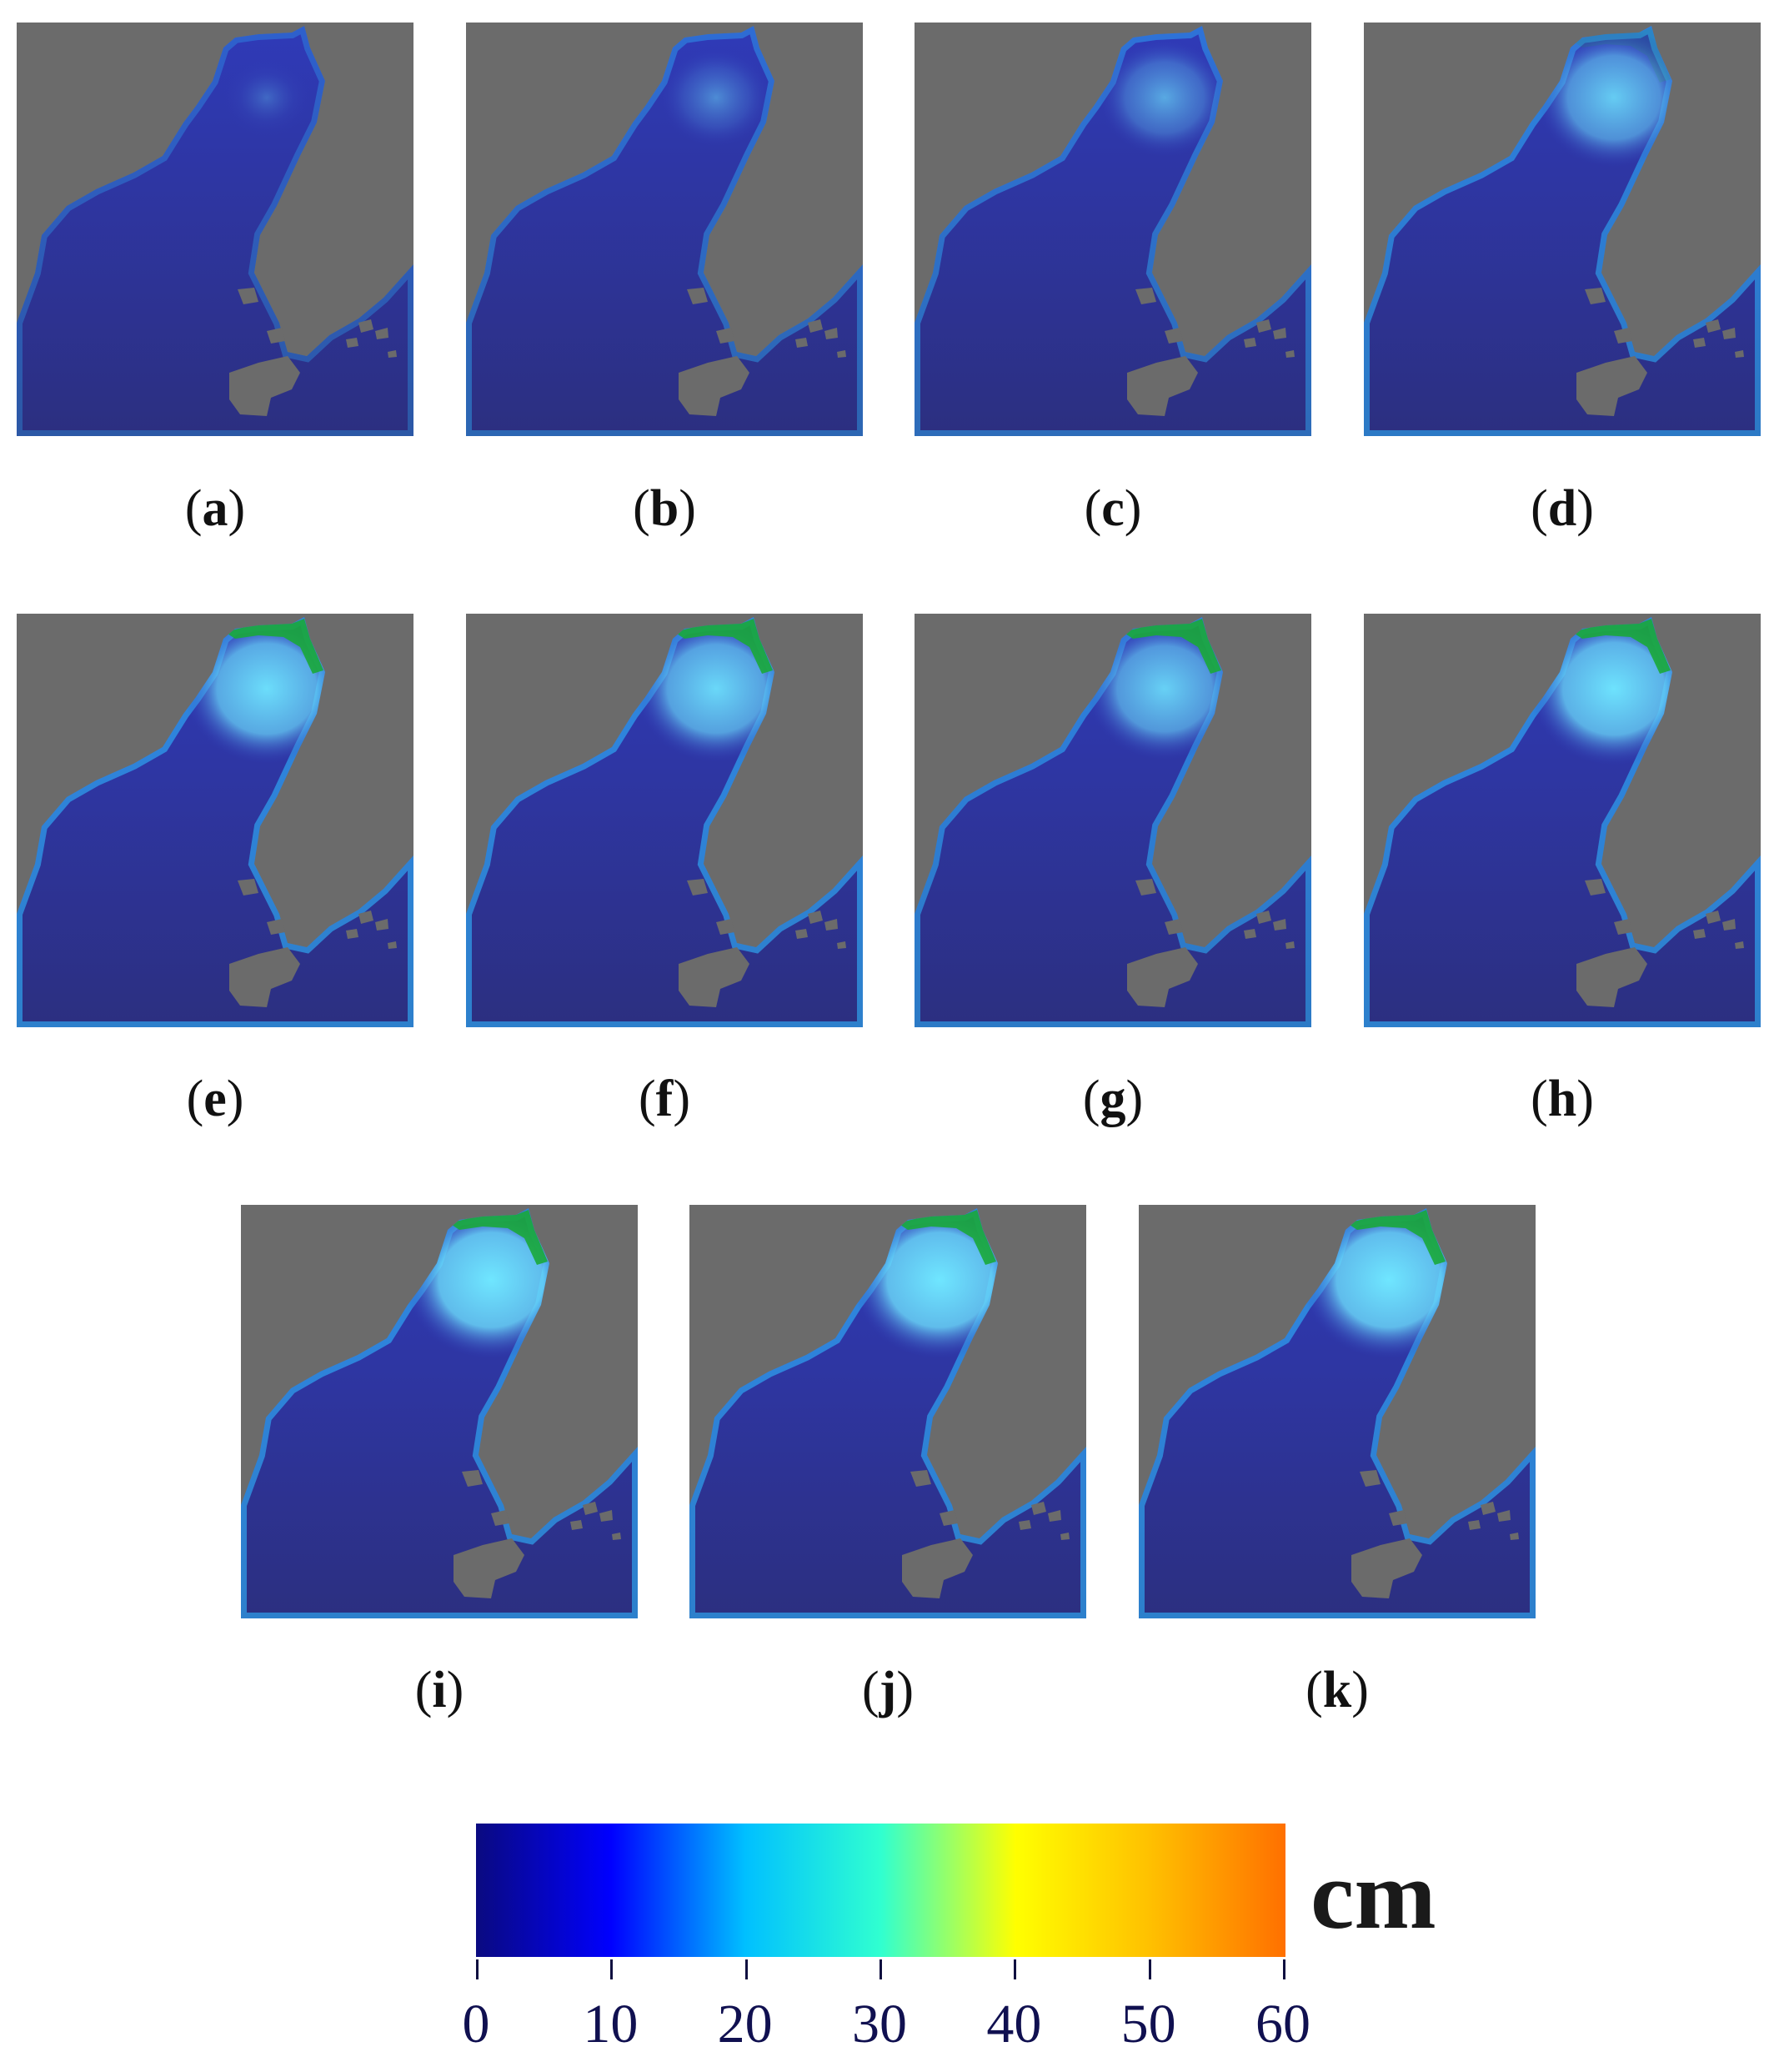 The image size is (1774, 2072). Describe the element at coordinates (1148, 2024) in the screenshot. I see `colorbar-tick-label: 50` at that location.